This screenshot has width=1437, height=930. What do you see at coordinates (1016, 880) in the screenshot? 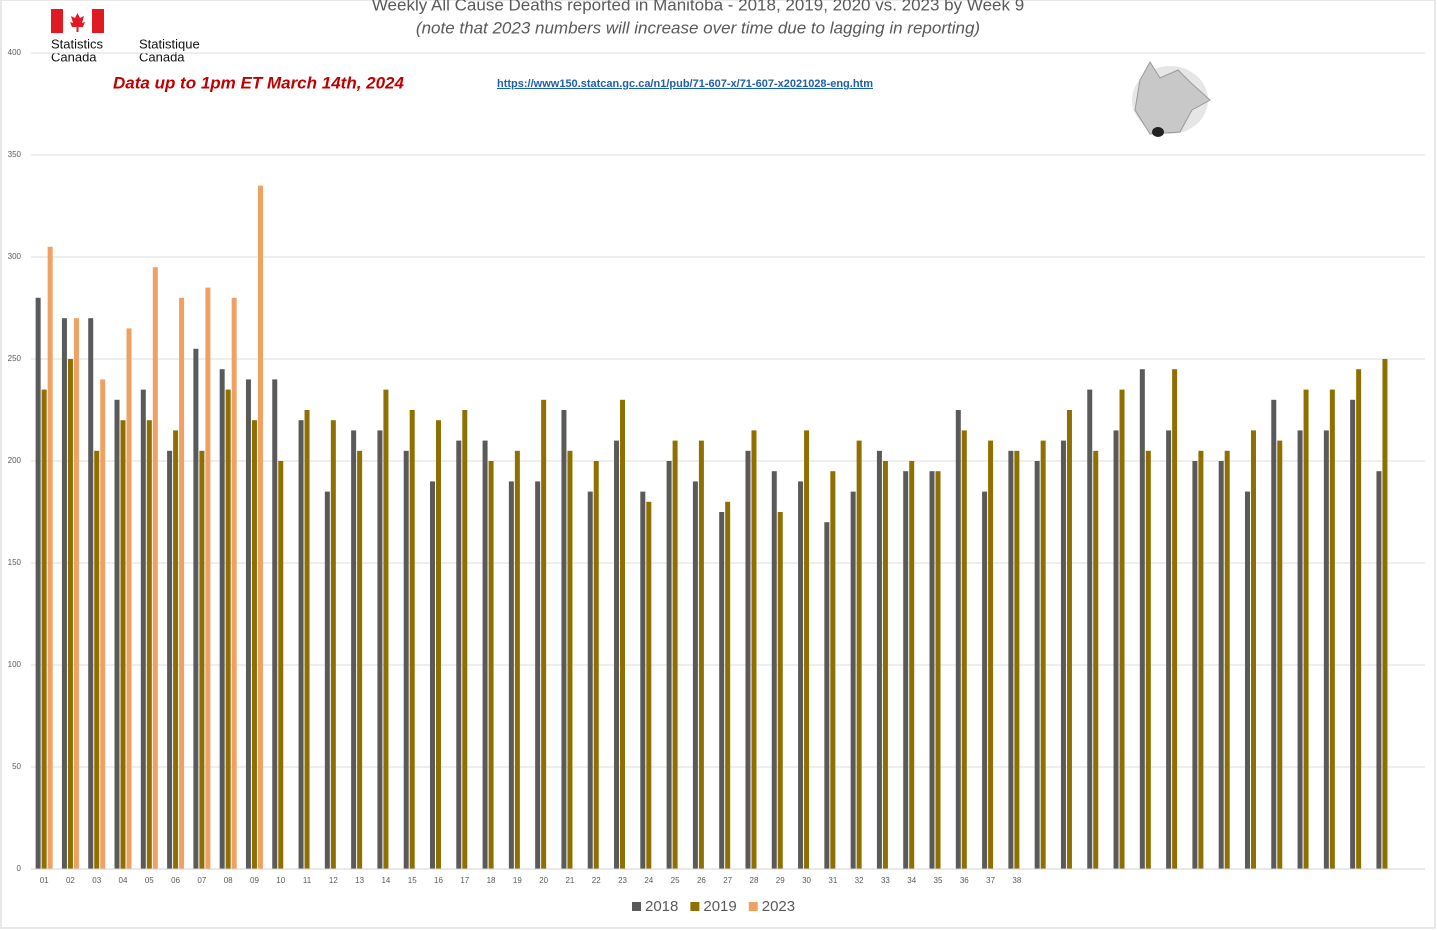
I see `x-tick-label: 38` at bounding box center [1016, 880].